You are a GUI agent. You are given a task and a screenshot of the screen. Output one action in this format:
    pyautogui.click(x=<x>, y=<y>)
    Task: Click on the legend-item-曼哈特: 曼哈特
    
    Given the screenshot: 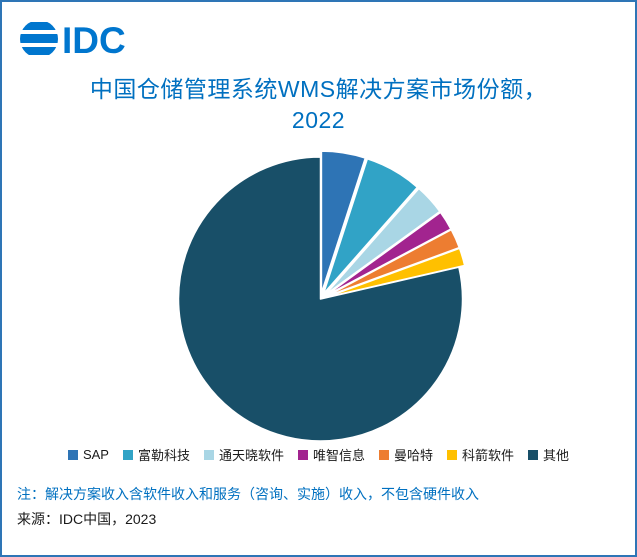 What is the action you would take?
    pyautogui.click(x=406, y=454)
    